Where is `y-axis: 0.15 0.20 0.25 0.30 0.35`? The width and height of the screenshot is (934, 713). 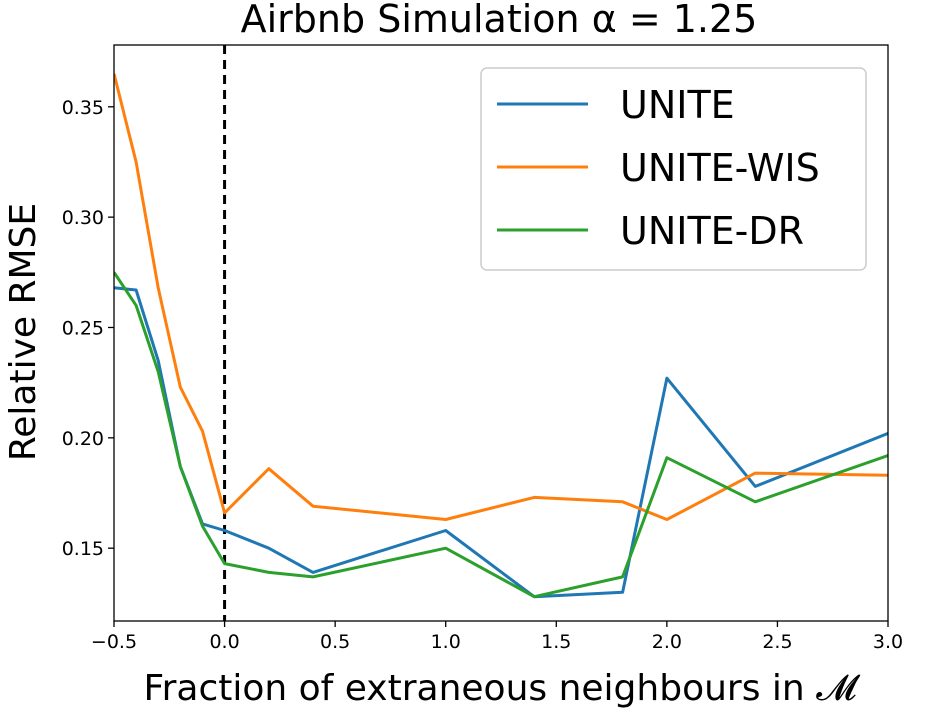 y-axis: 0.15 0.20 0.25 0.30 0.35 is located at coordinates (88, 328).